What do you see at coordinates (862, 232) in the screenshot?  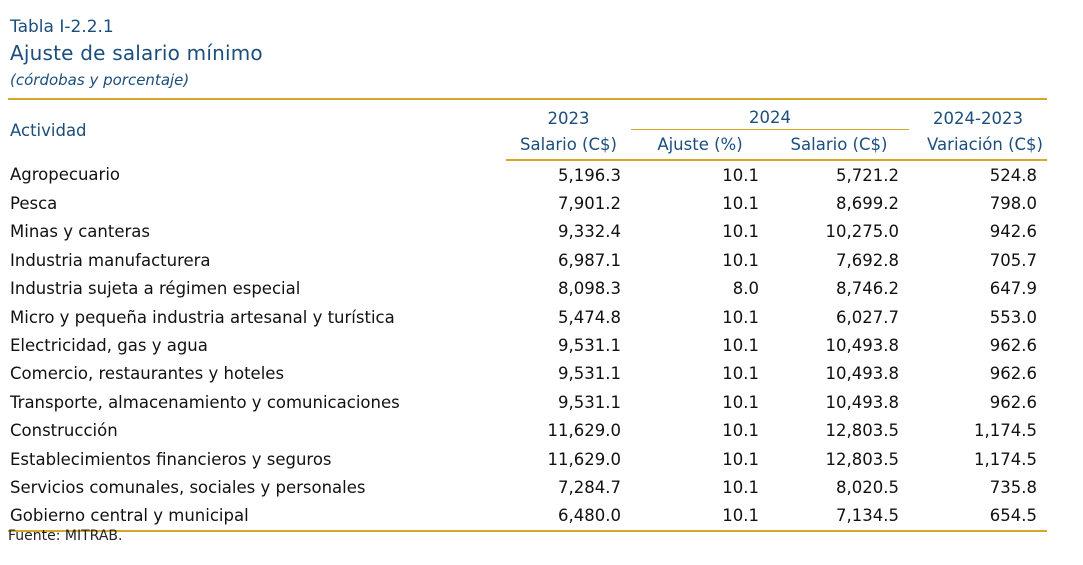 I see `salario-2024-cell: 10,275.0` at bounding box center [862, 232].